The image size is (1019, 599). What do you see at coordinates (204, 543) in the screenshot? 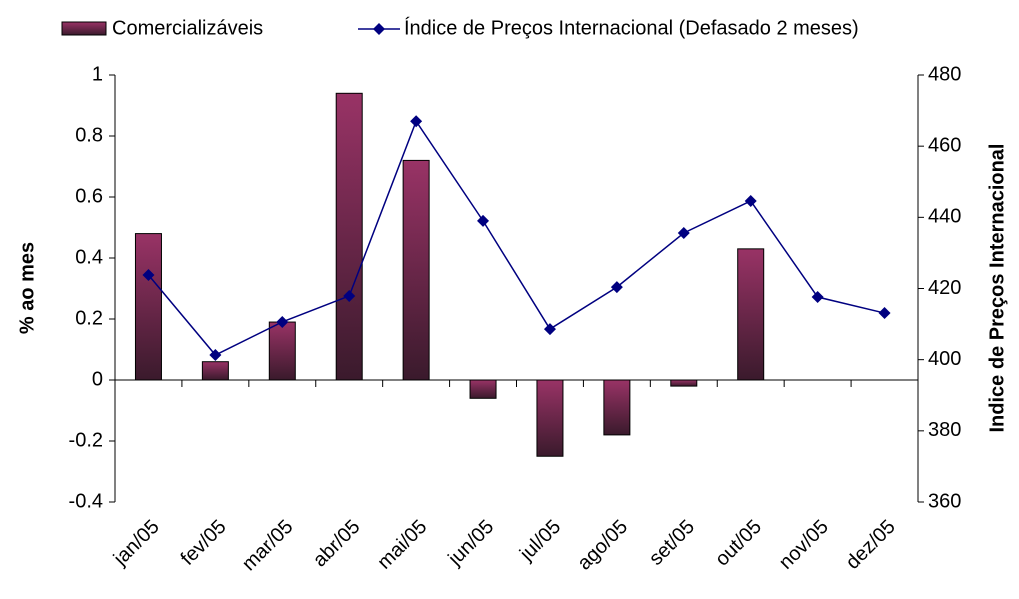
I see `x-tick-label: fev/05` at bounding box center [204, 543].